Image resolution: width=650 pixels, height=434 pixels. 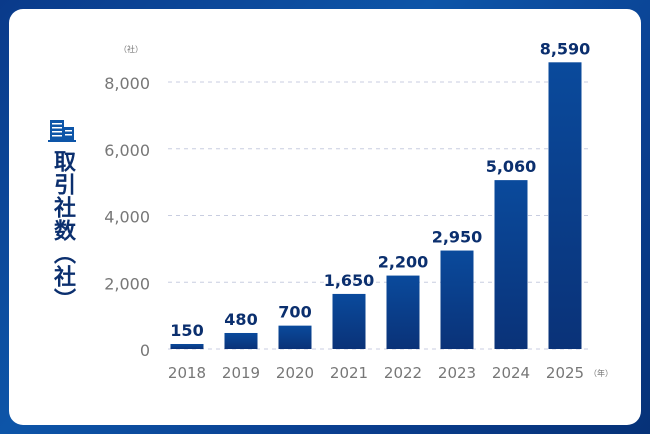 What do you see at coordinates (511, 166) in the screenshot?
I see `value-label: 5,060` at bounding box center [511, 166].